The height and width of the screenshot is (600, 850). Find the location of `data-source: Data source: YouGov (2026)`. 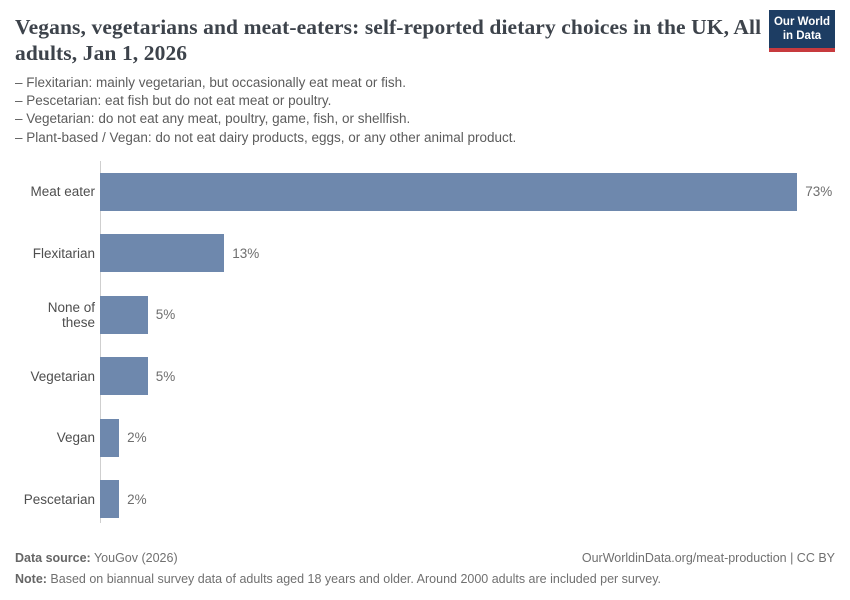

data-source: Data source: YouGov (2026) is located at coordinates (96, 558).